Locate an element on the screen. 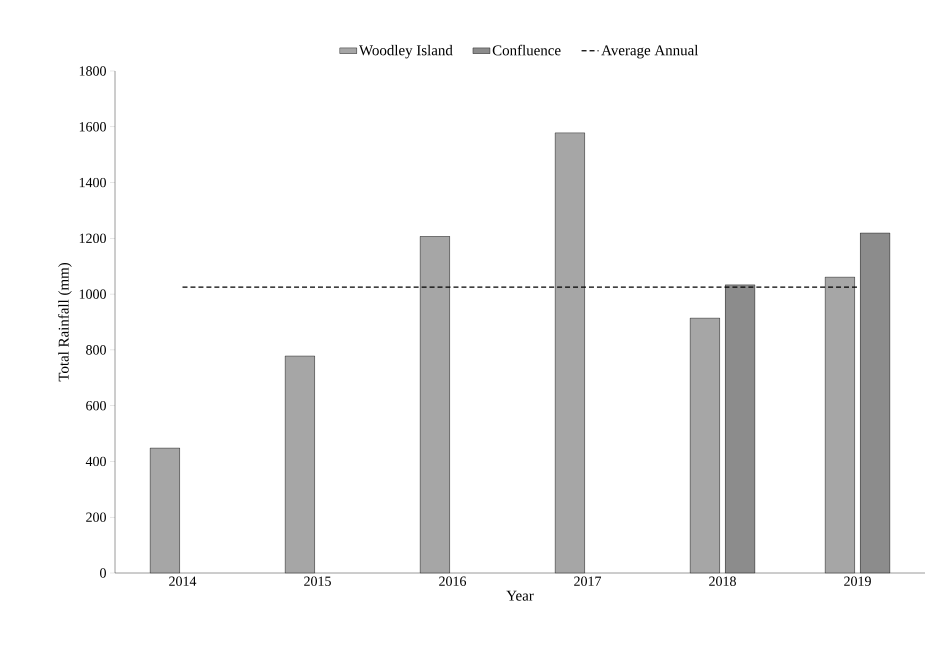 The height and width of the screenshot is (654, 950). x-tick-label: 2019 is located at coordinates (857, 581).